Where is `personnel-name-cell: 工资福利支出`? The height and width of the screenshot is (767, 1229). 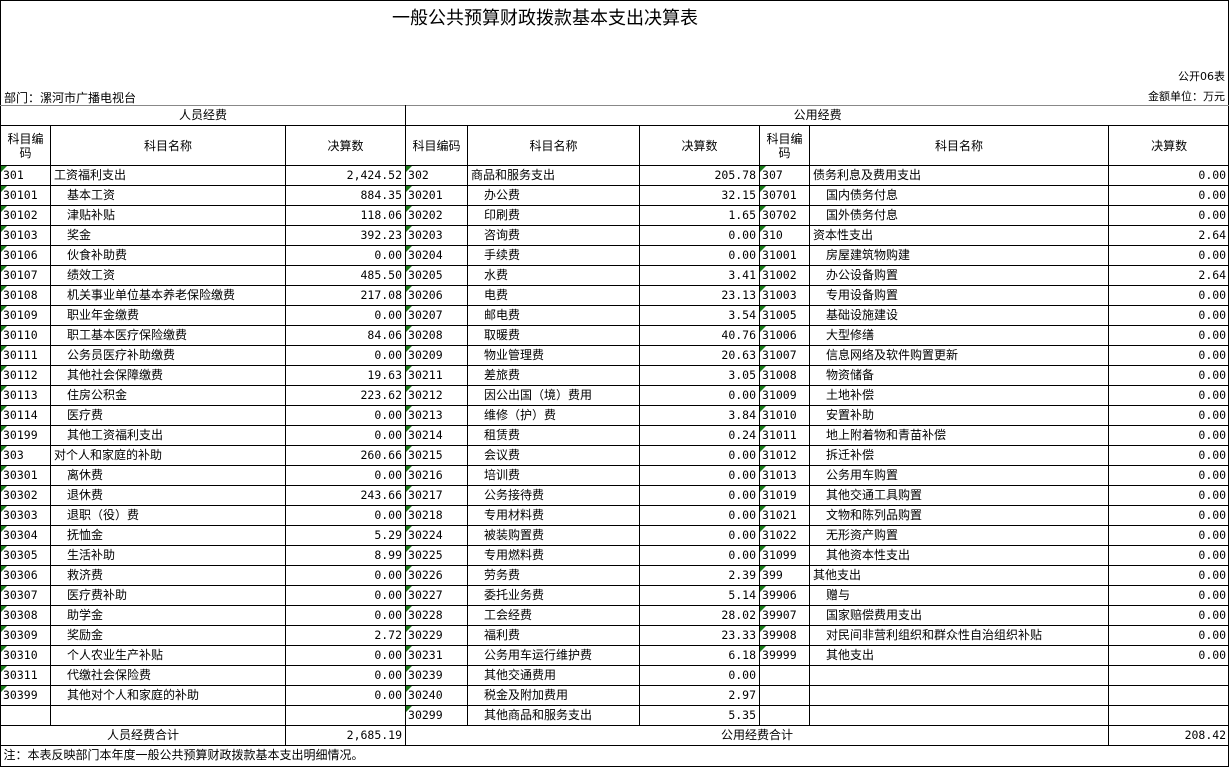 personnel-name-cell: 工资福利支出 is located at coordinates (168, 175).